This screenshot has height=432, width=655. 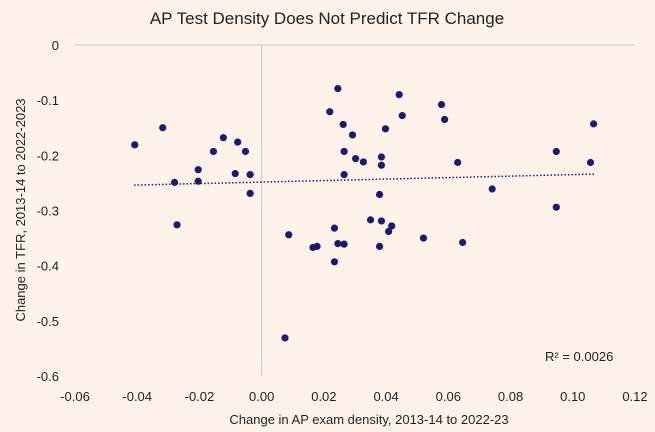 I want to click on y-tick-label: -0.2, so click(x=48, y=155).